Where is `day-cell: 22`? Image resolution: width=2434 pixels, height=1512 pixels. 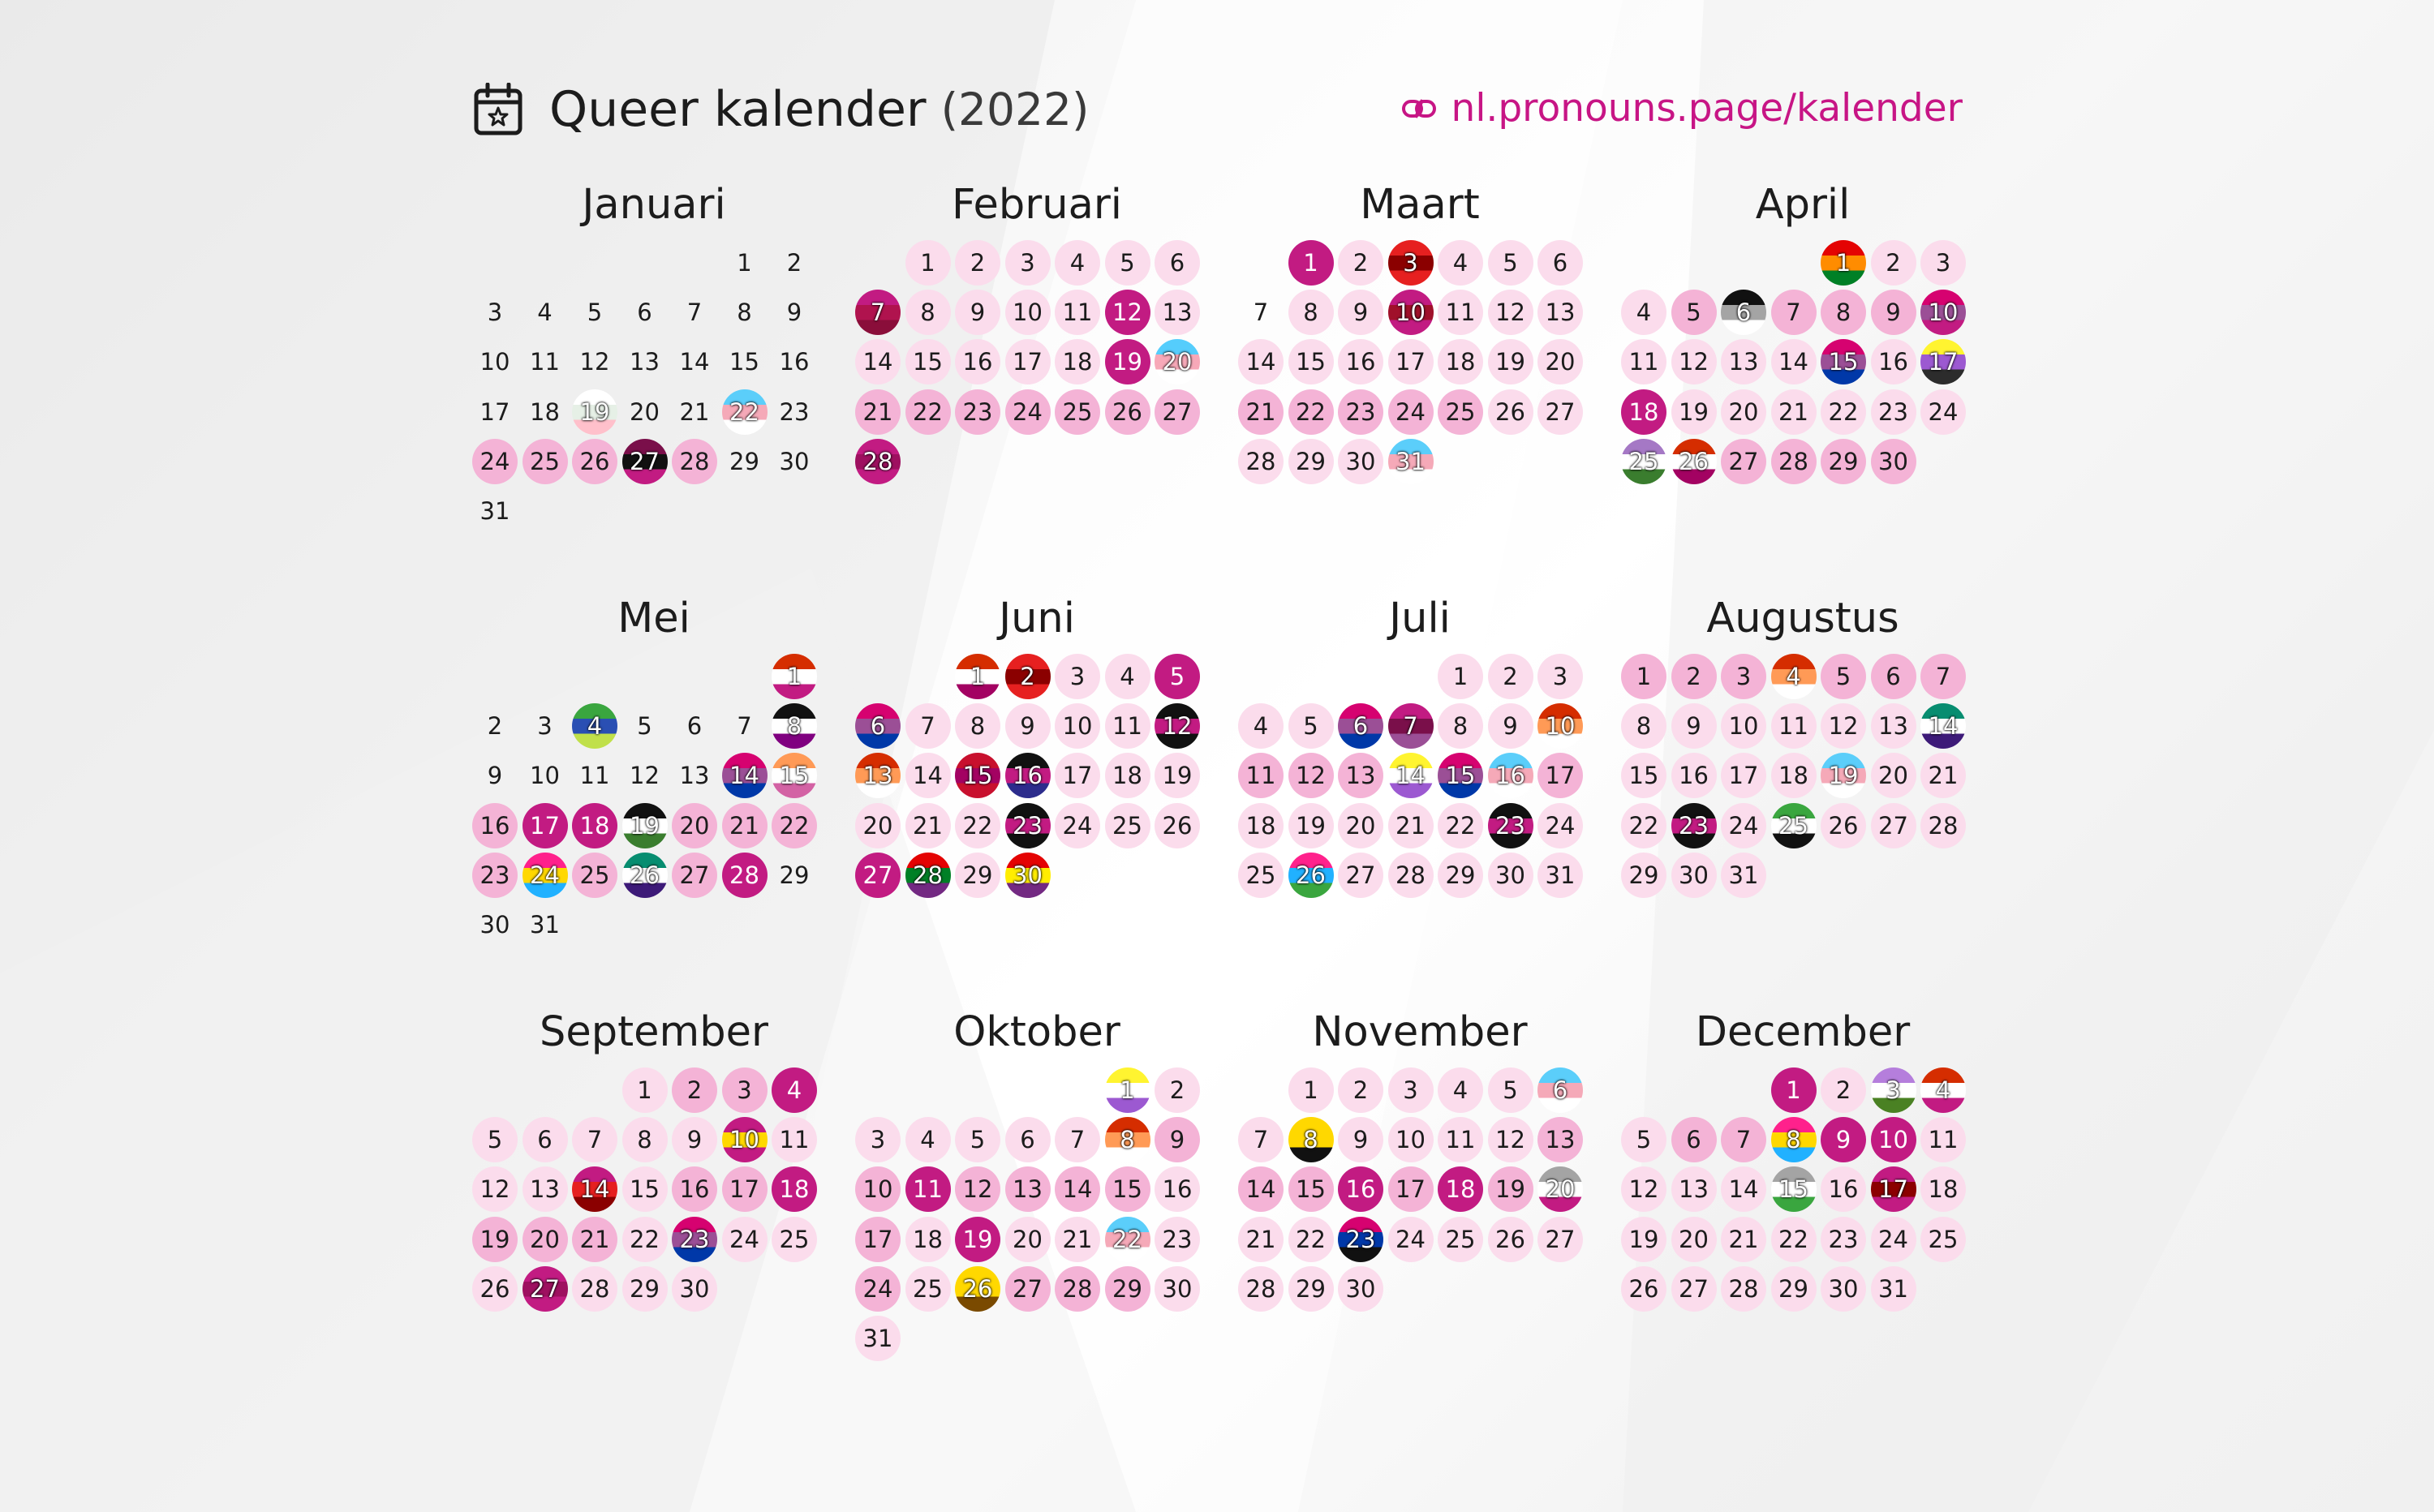 day-cell: 22 is located at coordinates (1311, 1239).